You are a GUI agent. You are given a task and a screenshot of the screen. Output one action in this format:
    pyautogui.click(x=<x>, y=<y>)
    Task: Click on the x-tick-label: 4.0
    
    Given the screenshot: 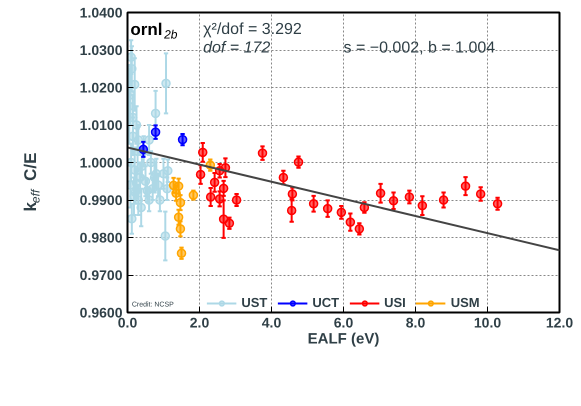 What is the action you would take?
    pyautogui.click(x=272, y=322)
    